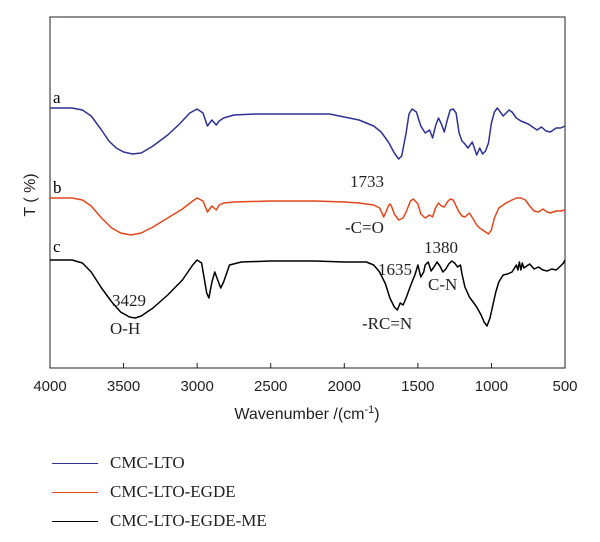  I want to click on x-tick-label-3000: 3000, so click(196, 386).